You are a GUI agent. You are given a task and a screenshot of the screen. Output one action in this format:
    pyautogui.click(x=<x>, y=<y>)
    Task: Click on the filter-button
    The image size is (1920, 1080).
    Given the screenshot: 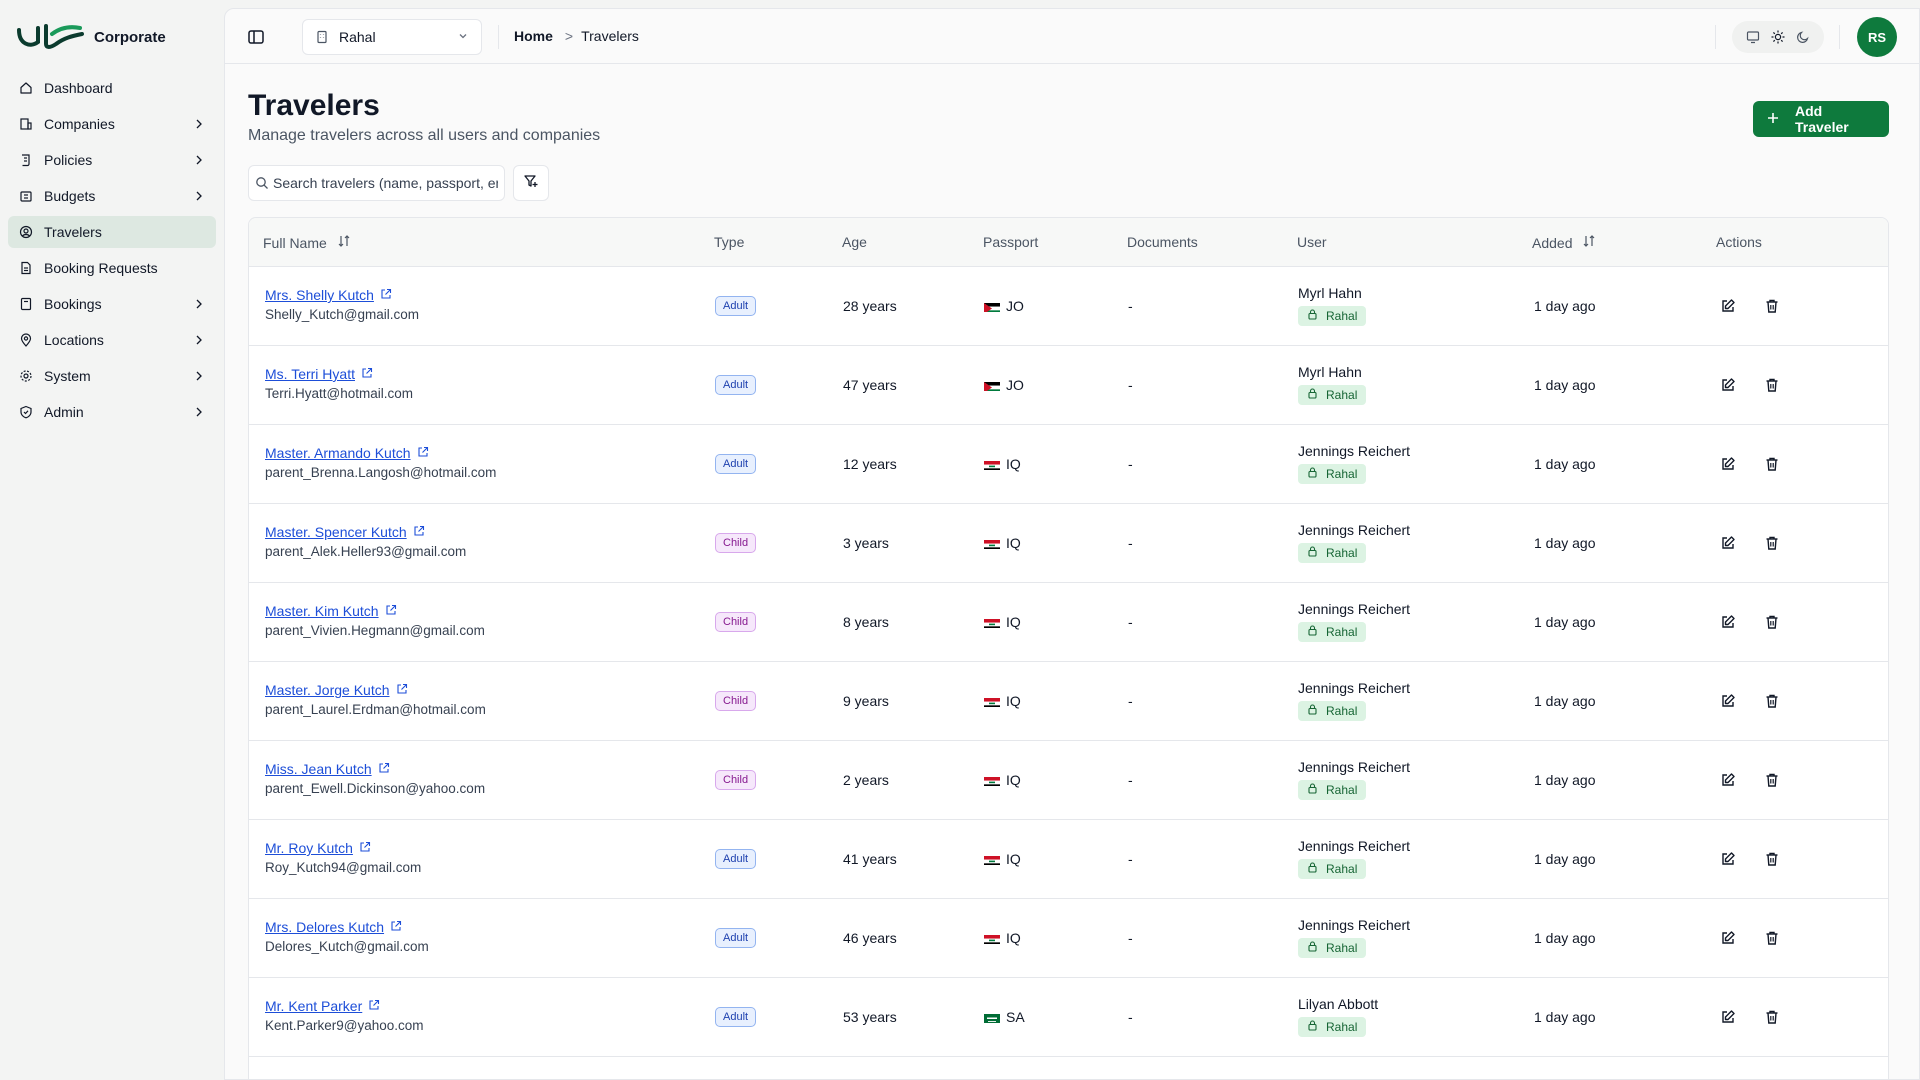 What is the action you would take?
    pyautogui.click(x=531, y=183)
    